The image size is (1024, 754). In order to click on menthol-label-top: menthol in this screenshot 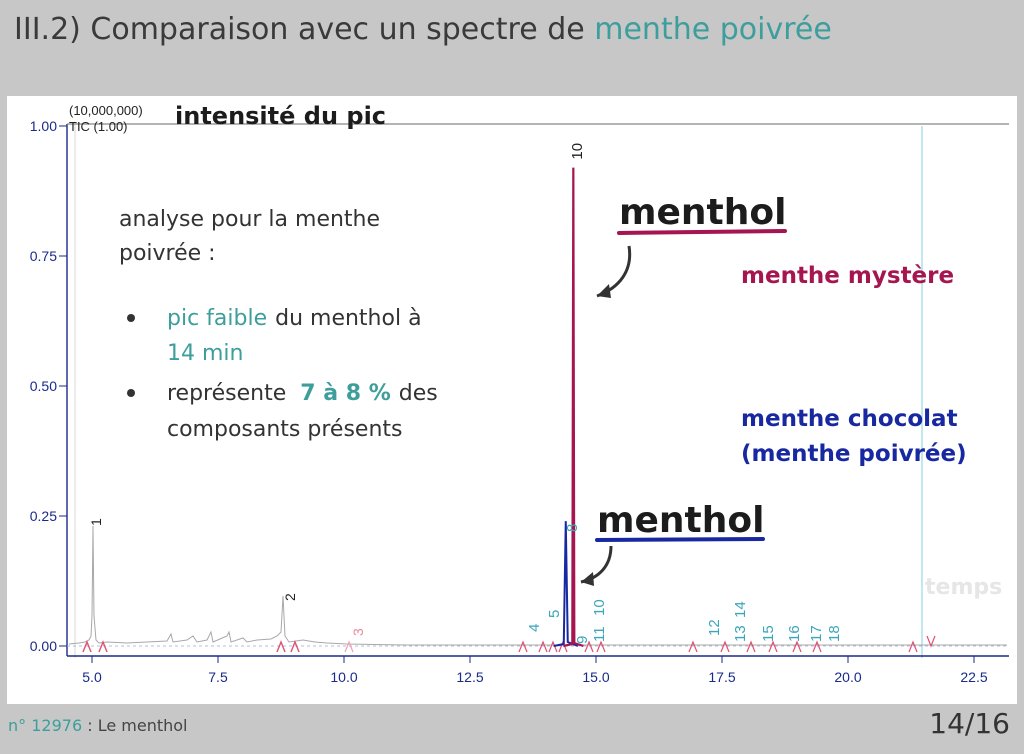, I will do `click(702, 212)`.